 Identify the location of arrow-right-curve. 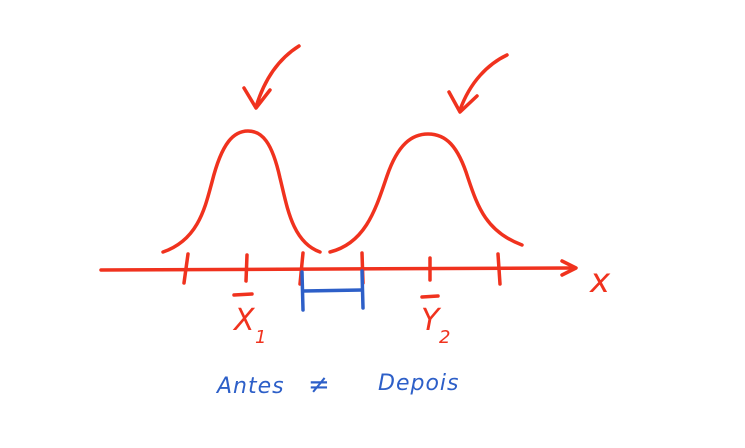
(478, 83).